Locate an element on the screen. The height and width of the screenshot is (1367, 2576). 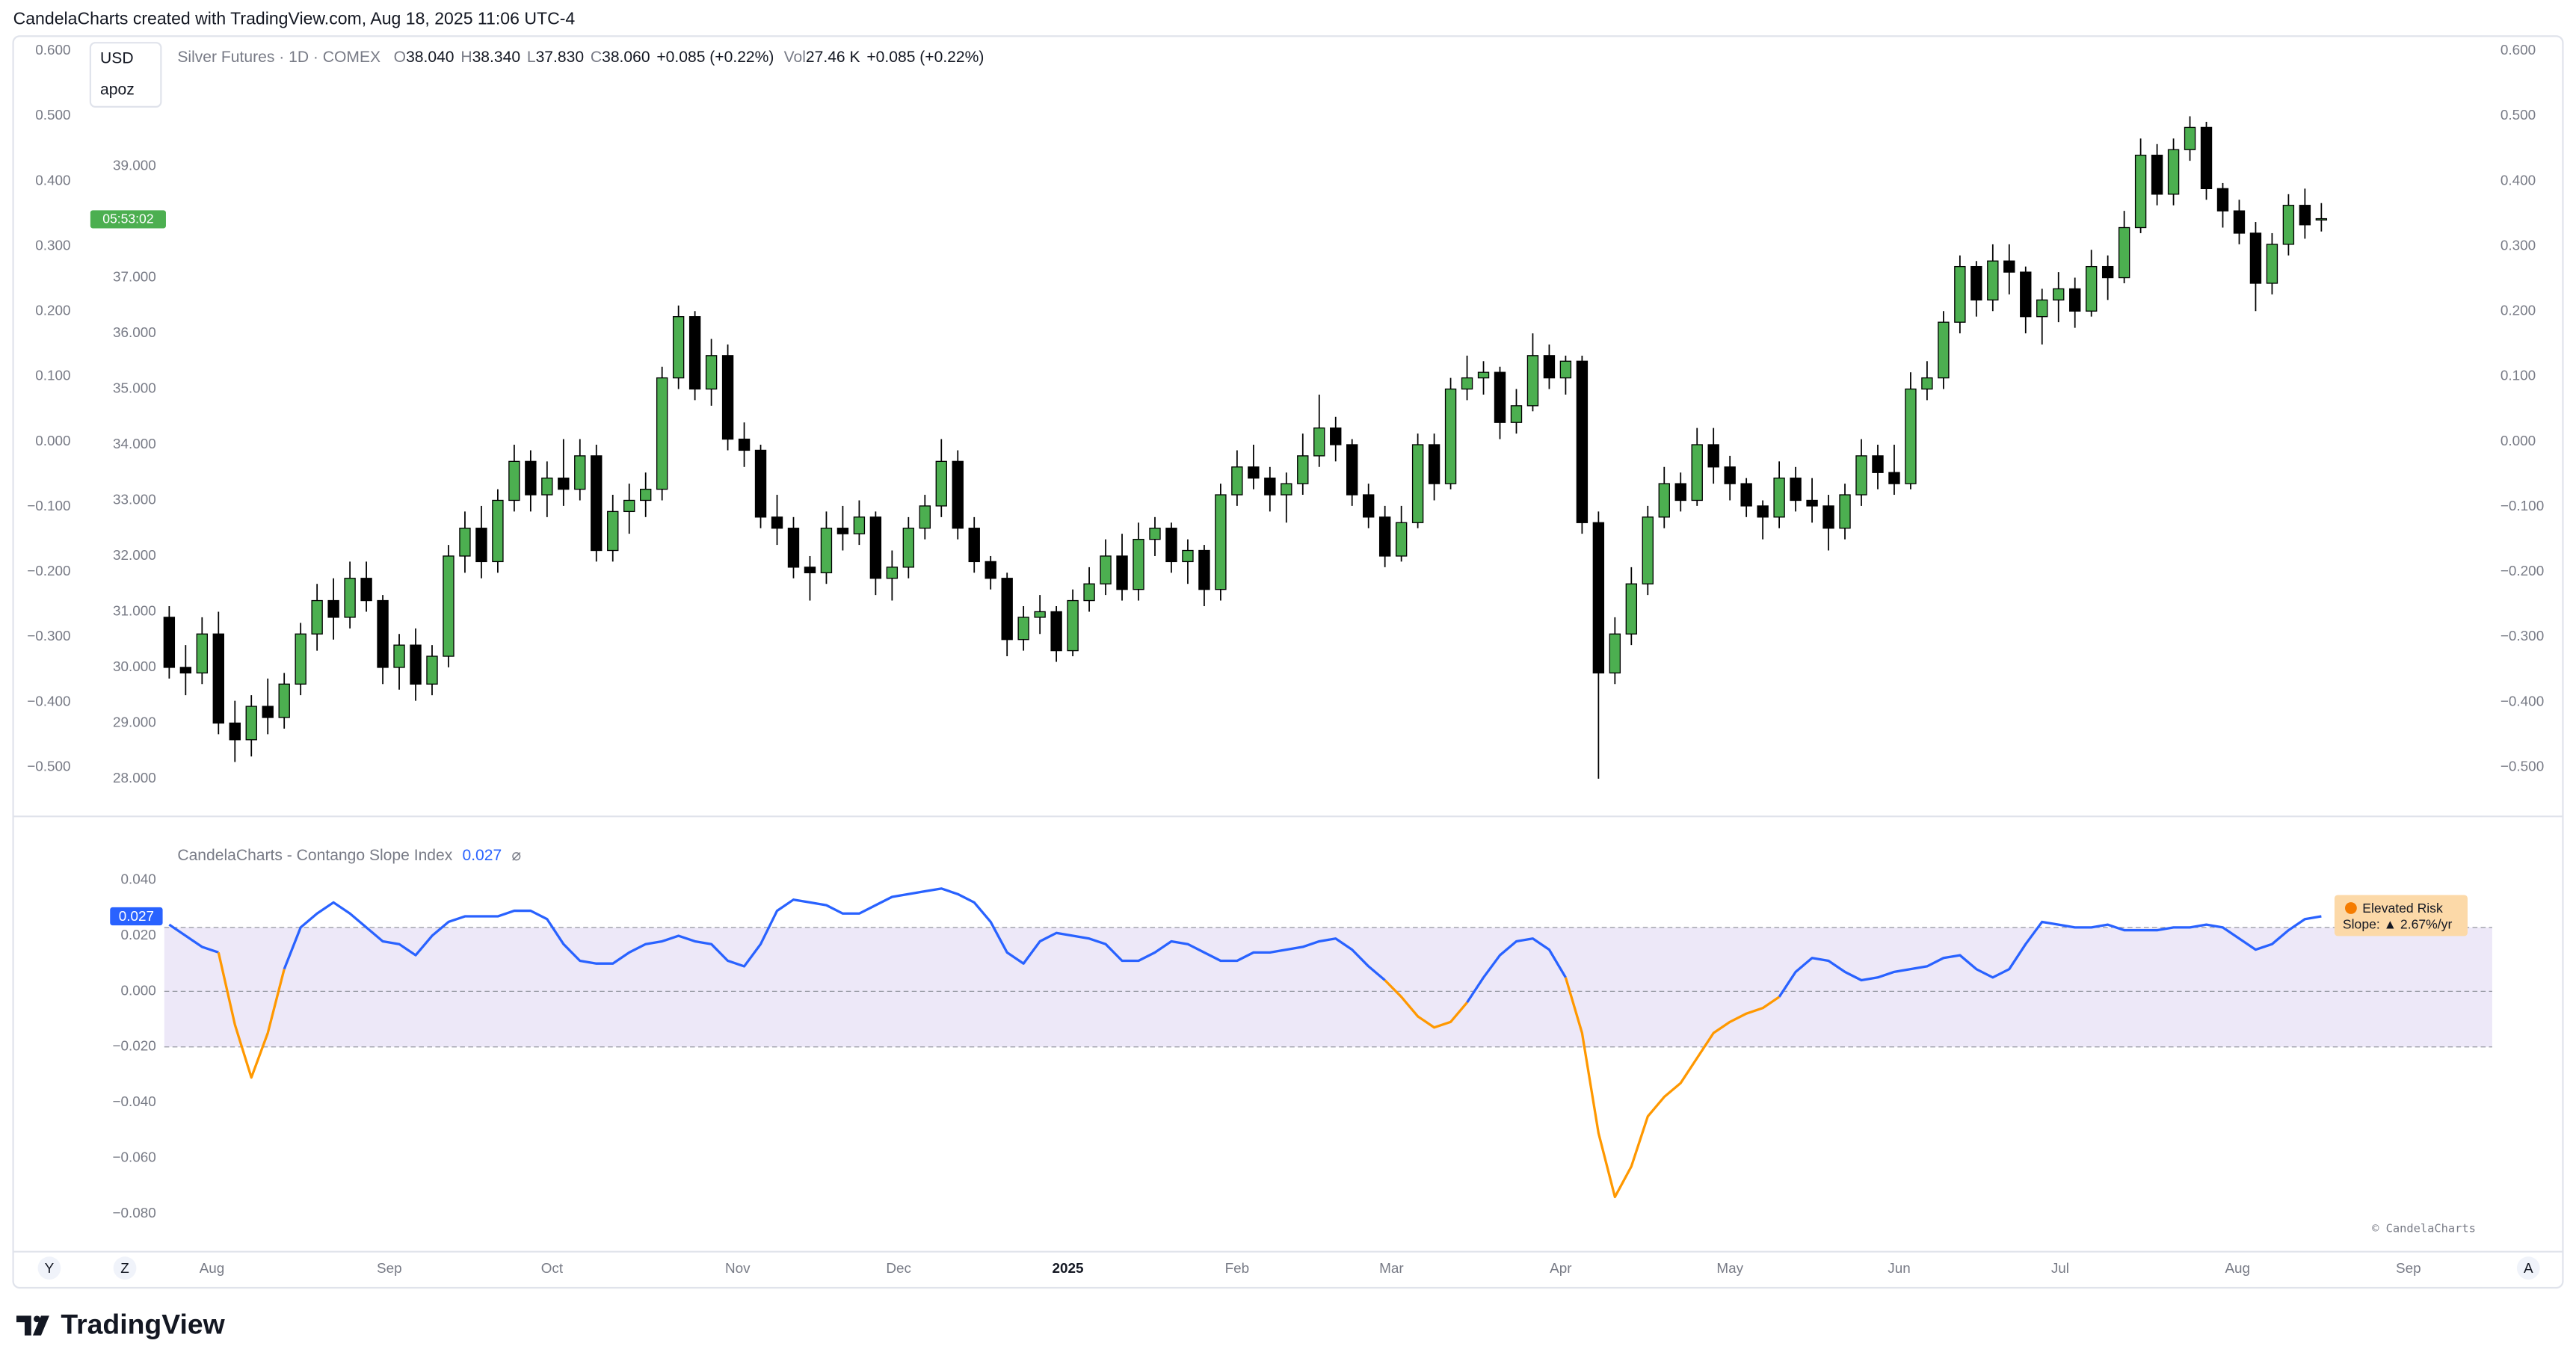
x-tick-label: Apr is located at coordinates (1560, 1269).